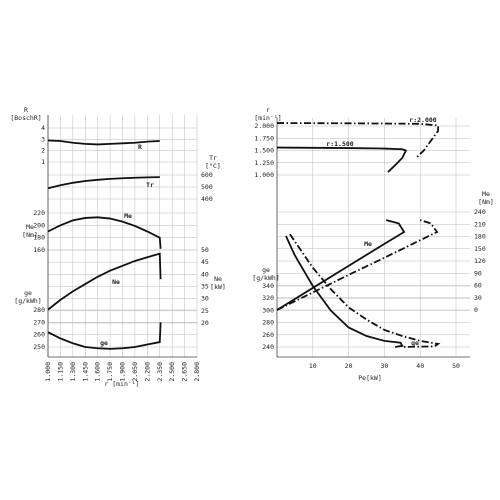 The height and width of the screenshot is (500, 500). I want to click on y-tick-label: 400, so click(207, 199).